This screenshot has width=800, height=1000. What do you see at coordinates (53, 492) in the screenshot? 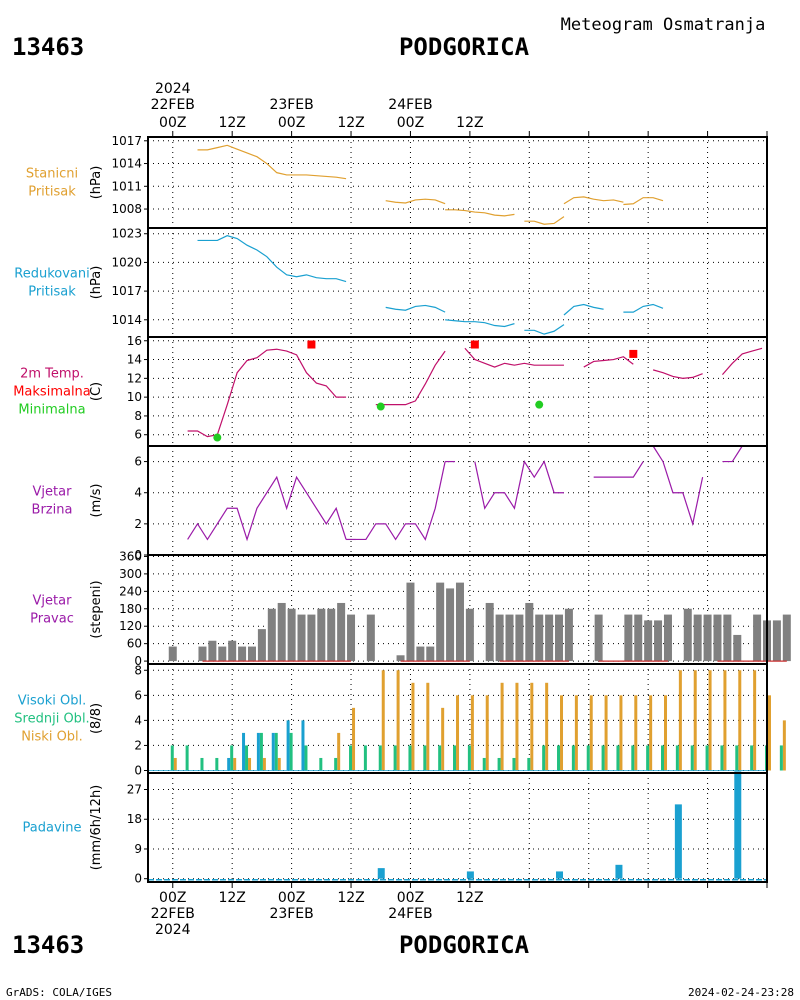
I see `panel-label: Vjetar` at bounding box center [53, 492].